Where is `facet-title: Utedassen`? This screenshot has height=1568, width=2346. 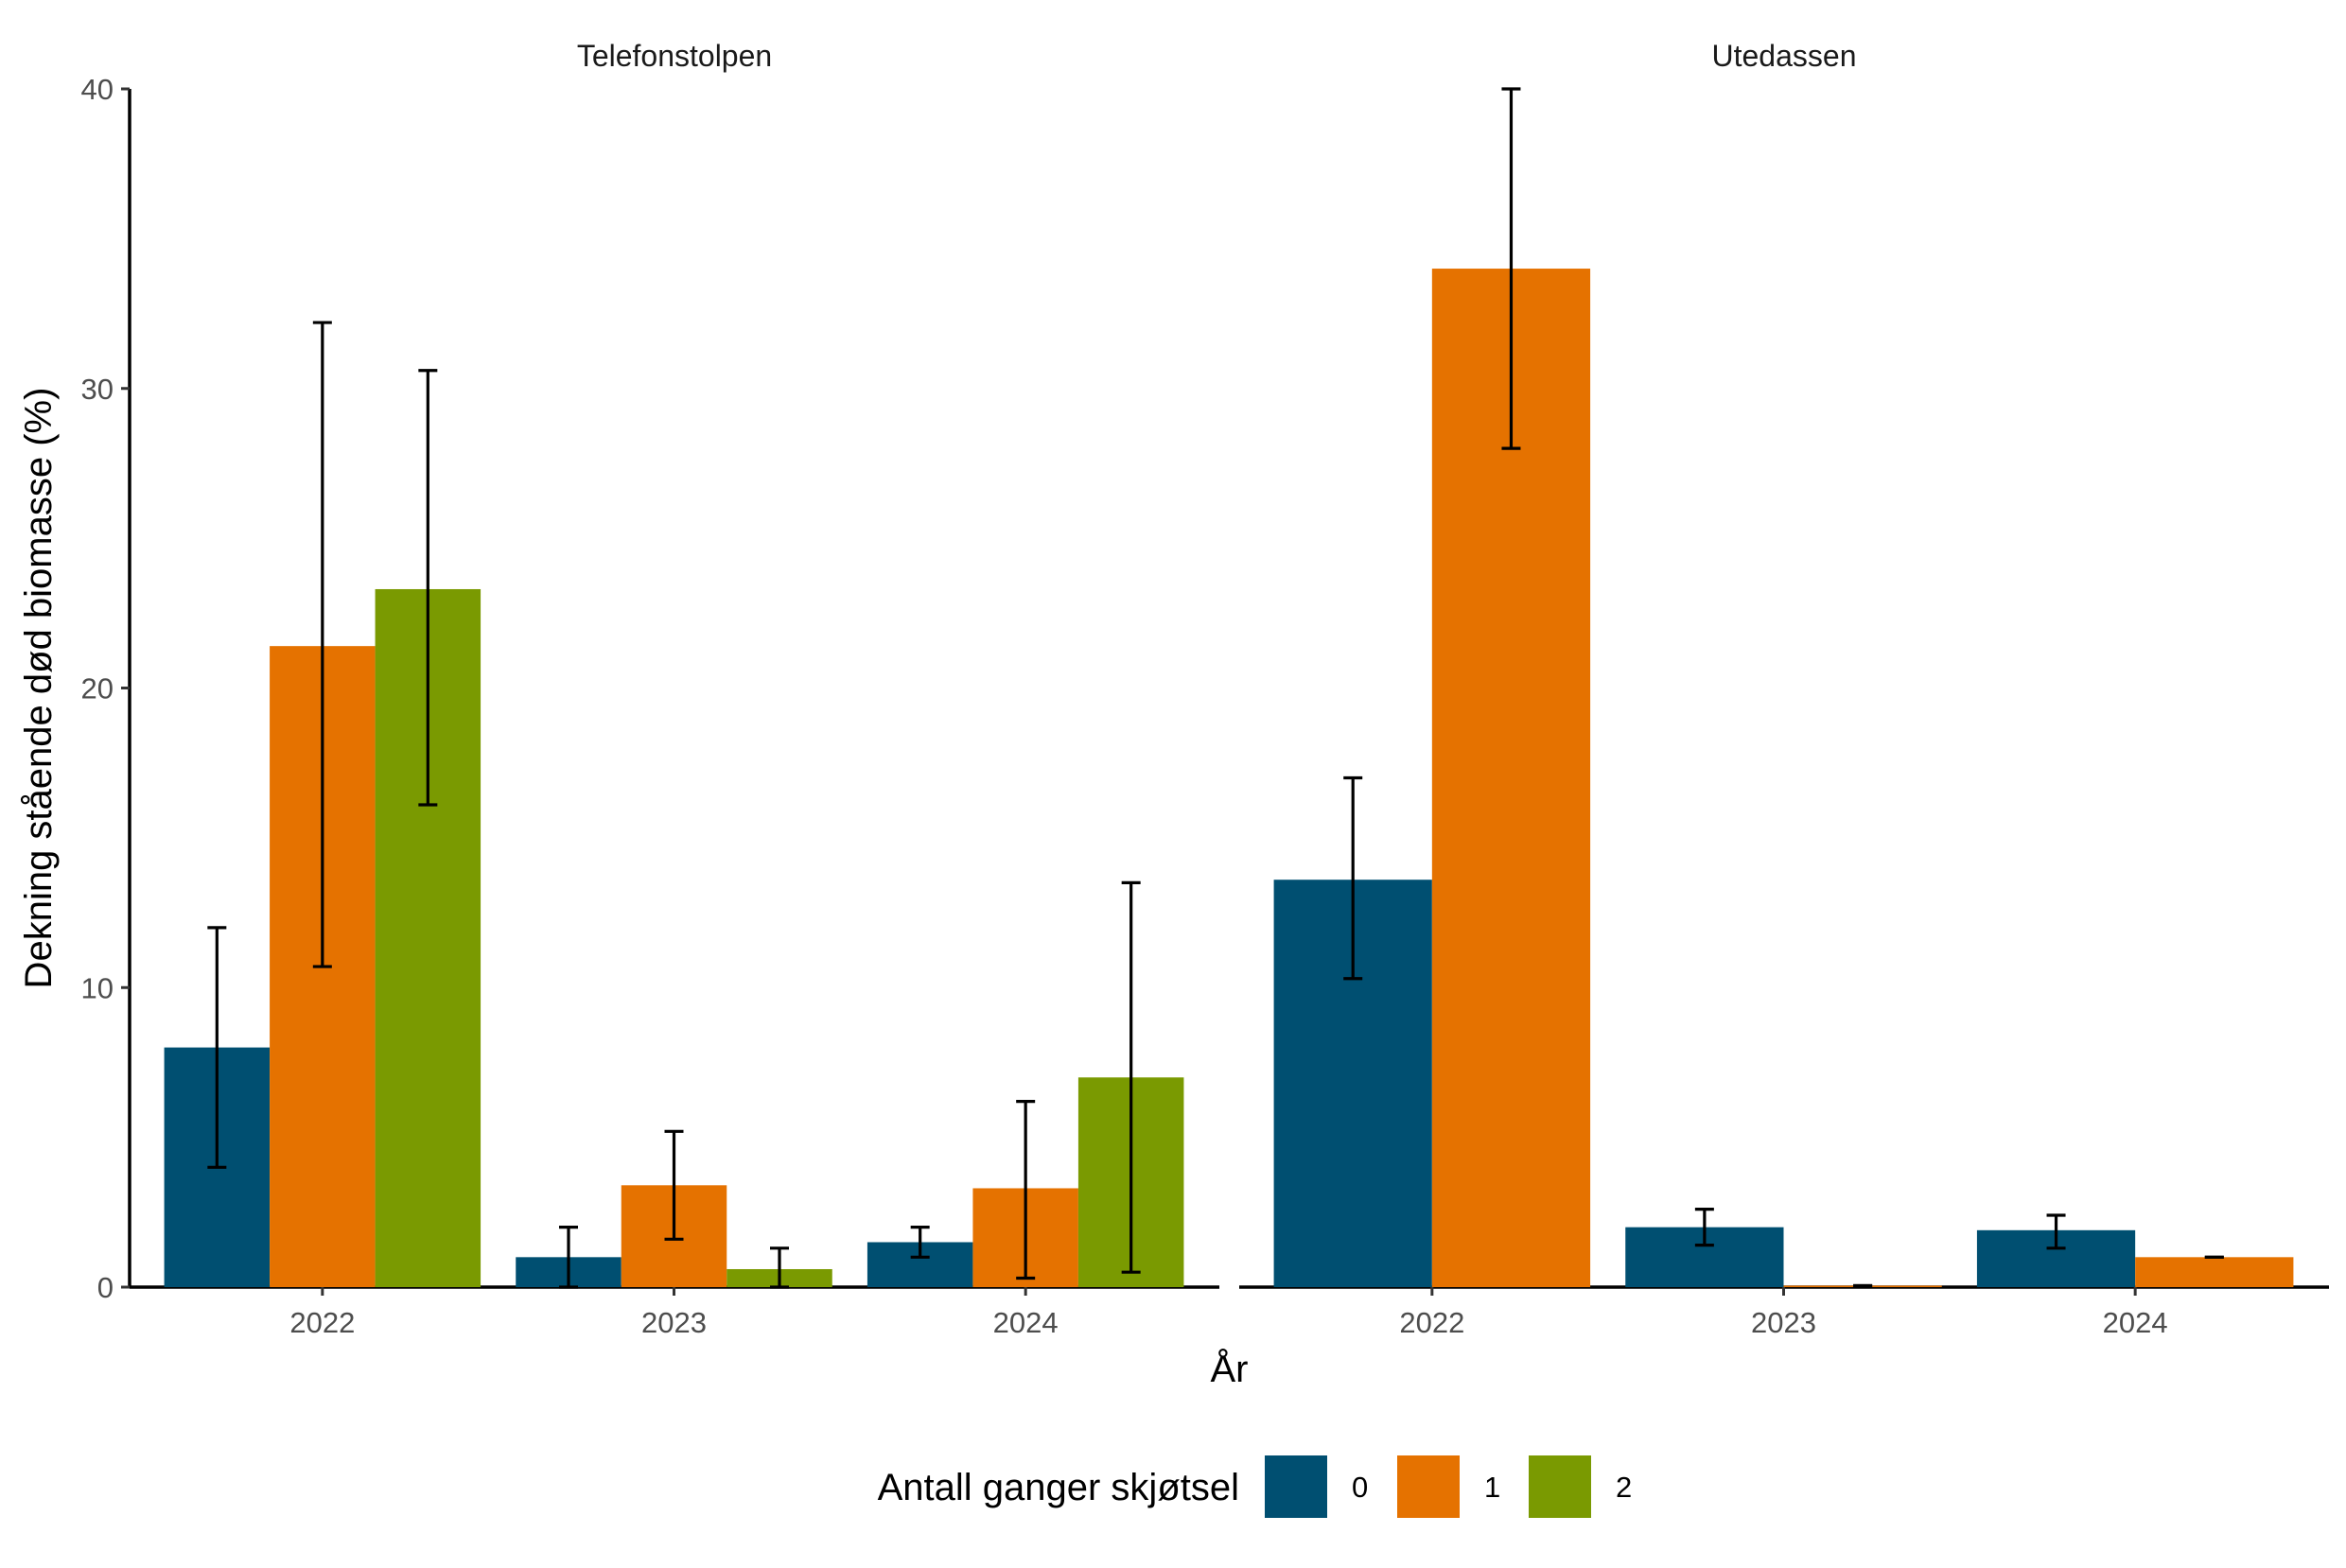 facet-title: Utedassen is located at coordinates (1784, 56).